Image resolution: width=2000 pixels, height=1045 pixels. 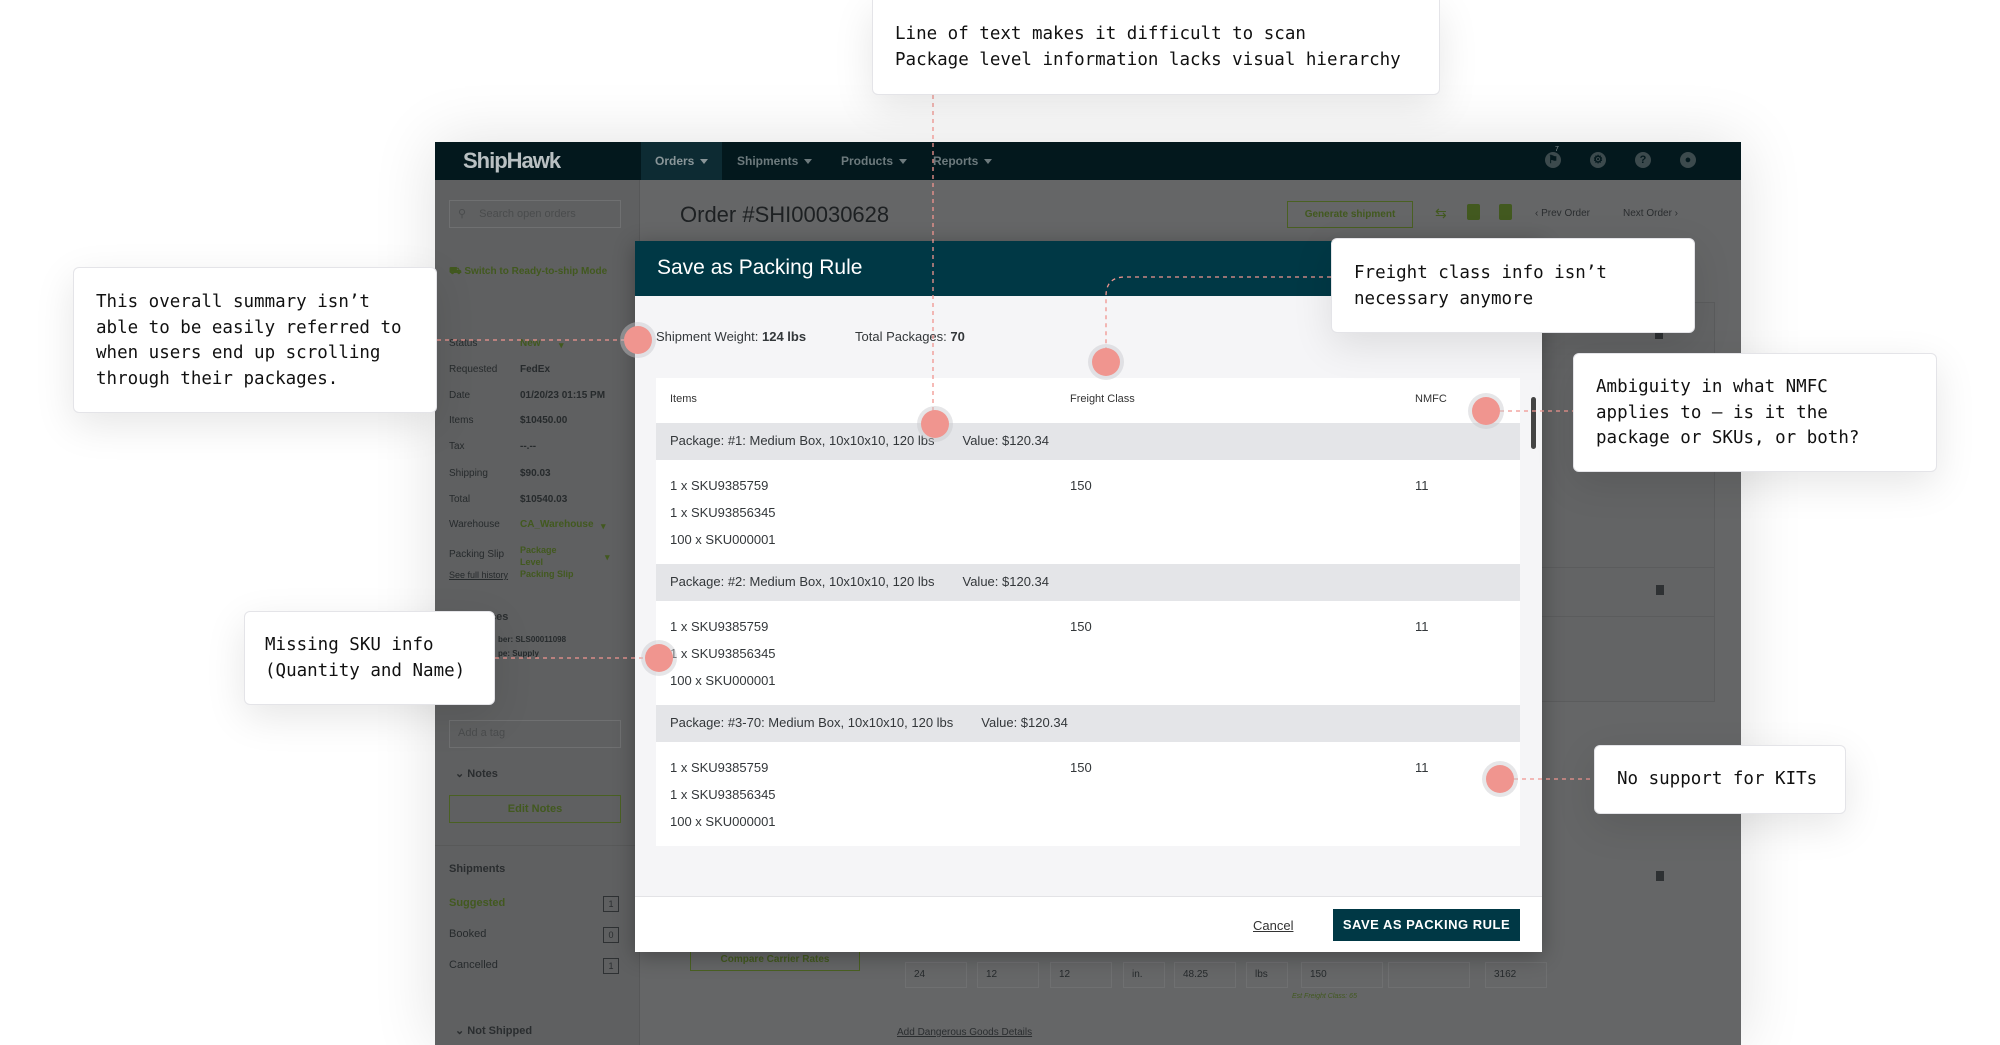 What do you see at coordinates (1102, 399) in the screenshot?
I see `column-freight-class: Freight Class` at bounding box center [1102, 399].